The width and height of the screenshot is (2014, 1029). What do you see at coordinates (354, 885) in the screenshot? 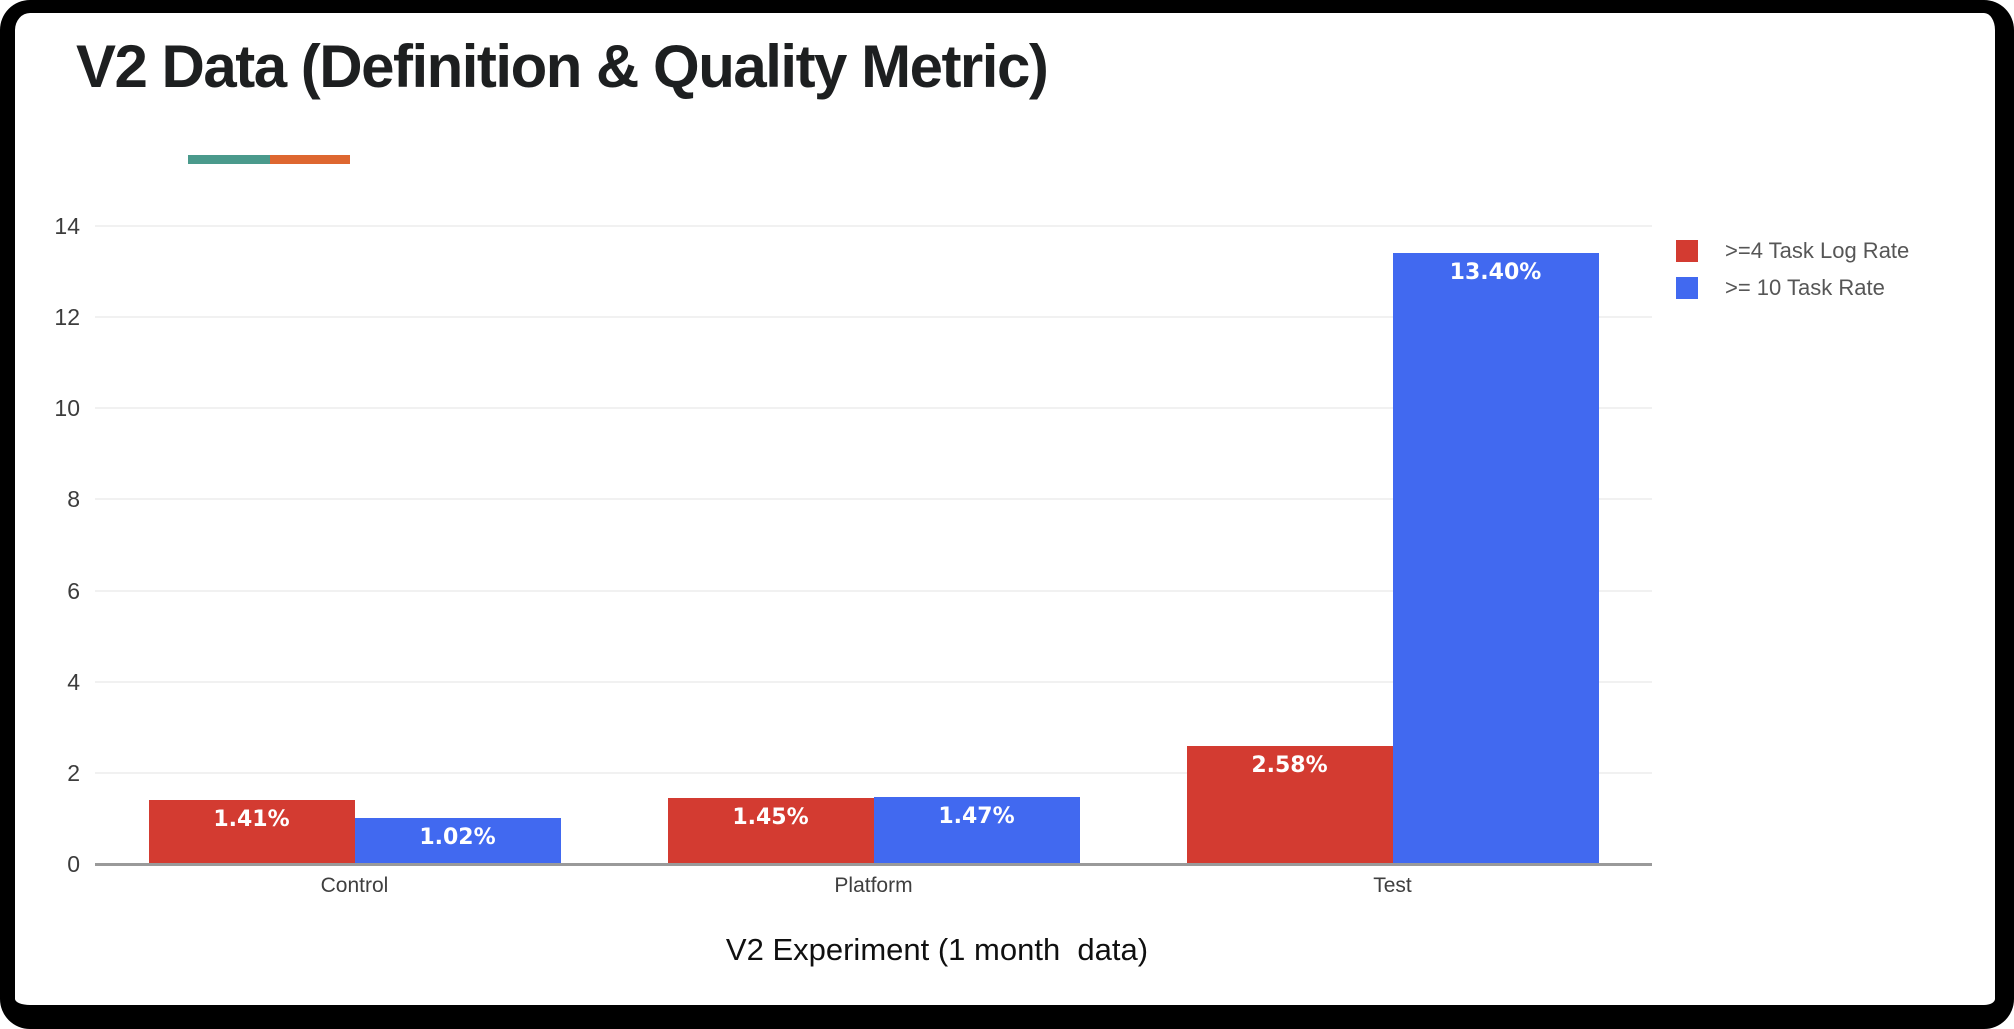
I see `x-category-label: Control` at bounding box center [354, 885].